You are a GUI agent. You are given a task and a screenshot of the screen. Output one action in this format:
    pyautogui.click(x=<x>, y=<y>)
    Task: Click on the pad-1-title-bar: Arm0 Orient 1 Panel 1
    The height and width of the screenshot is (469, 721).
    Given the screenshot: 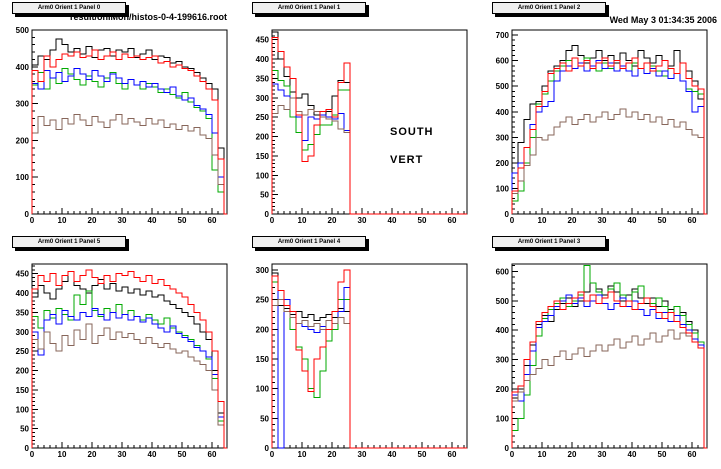 What is the action you would take?
    pyautogui.click(x=309, y=8)
    